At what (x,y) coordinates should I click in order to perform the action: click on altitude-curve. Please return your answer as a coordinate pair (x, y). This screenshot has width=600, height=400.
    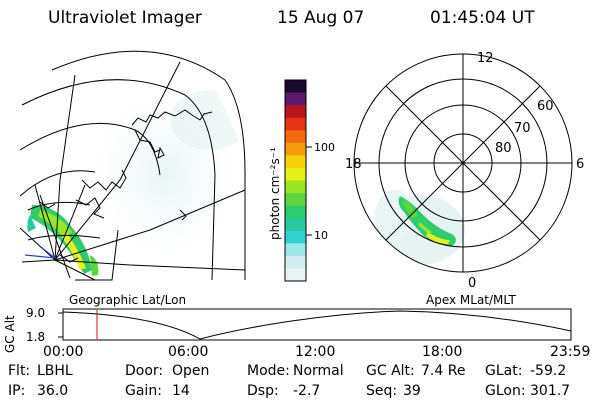
    Looking at the image, I should click on (317, 325).